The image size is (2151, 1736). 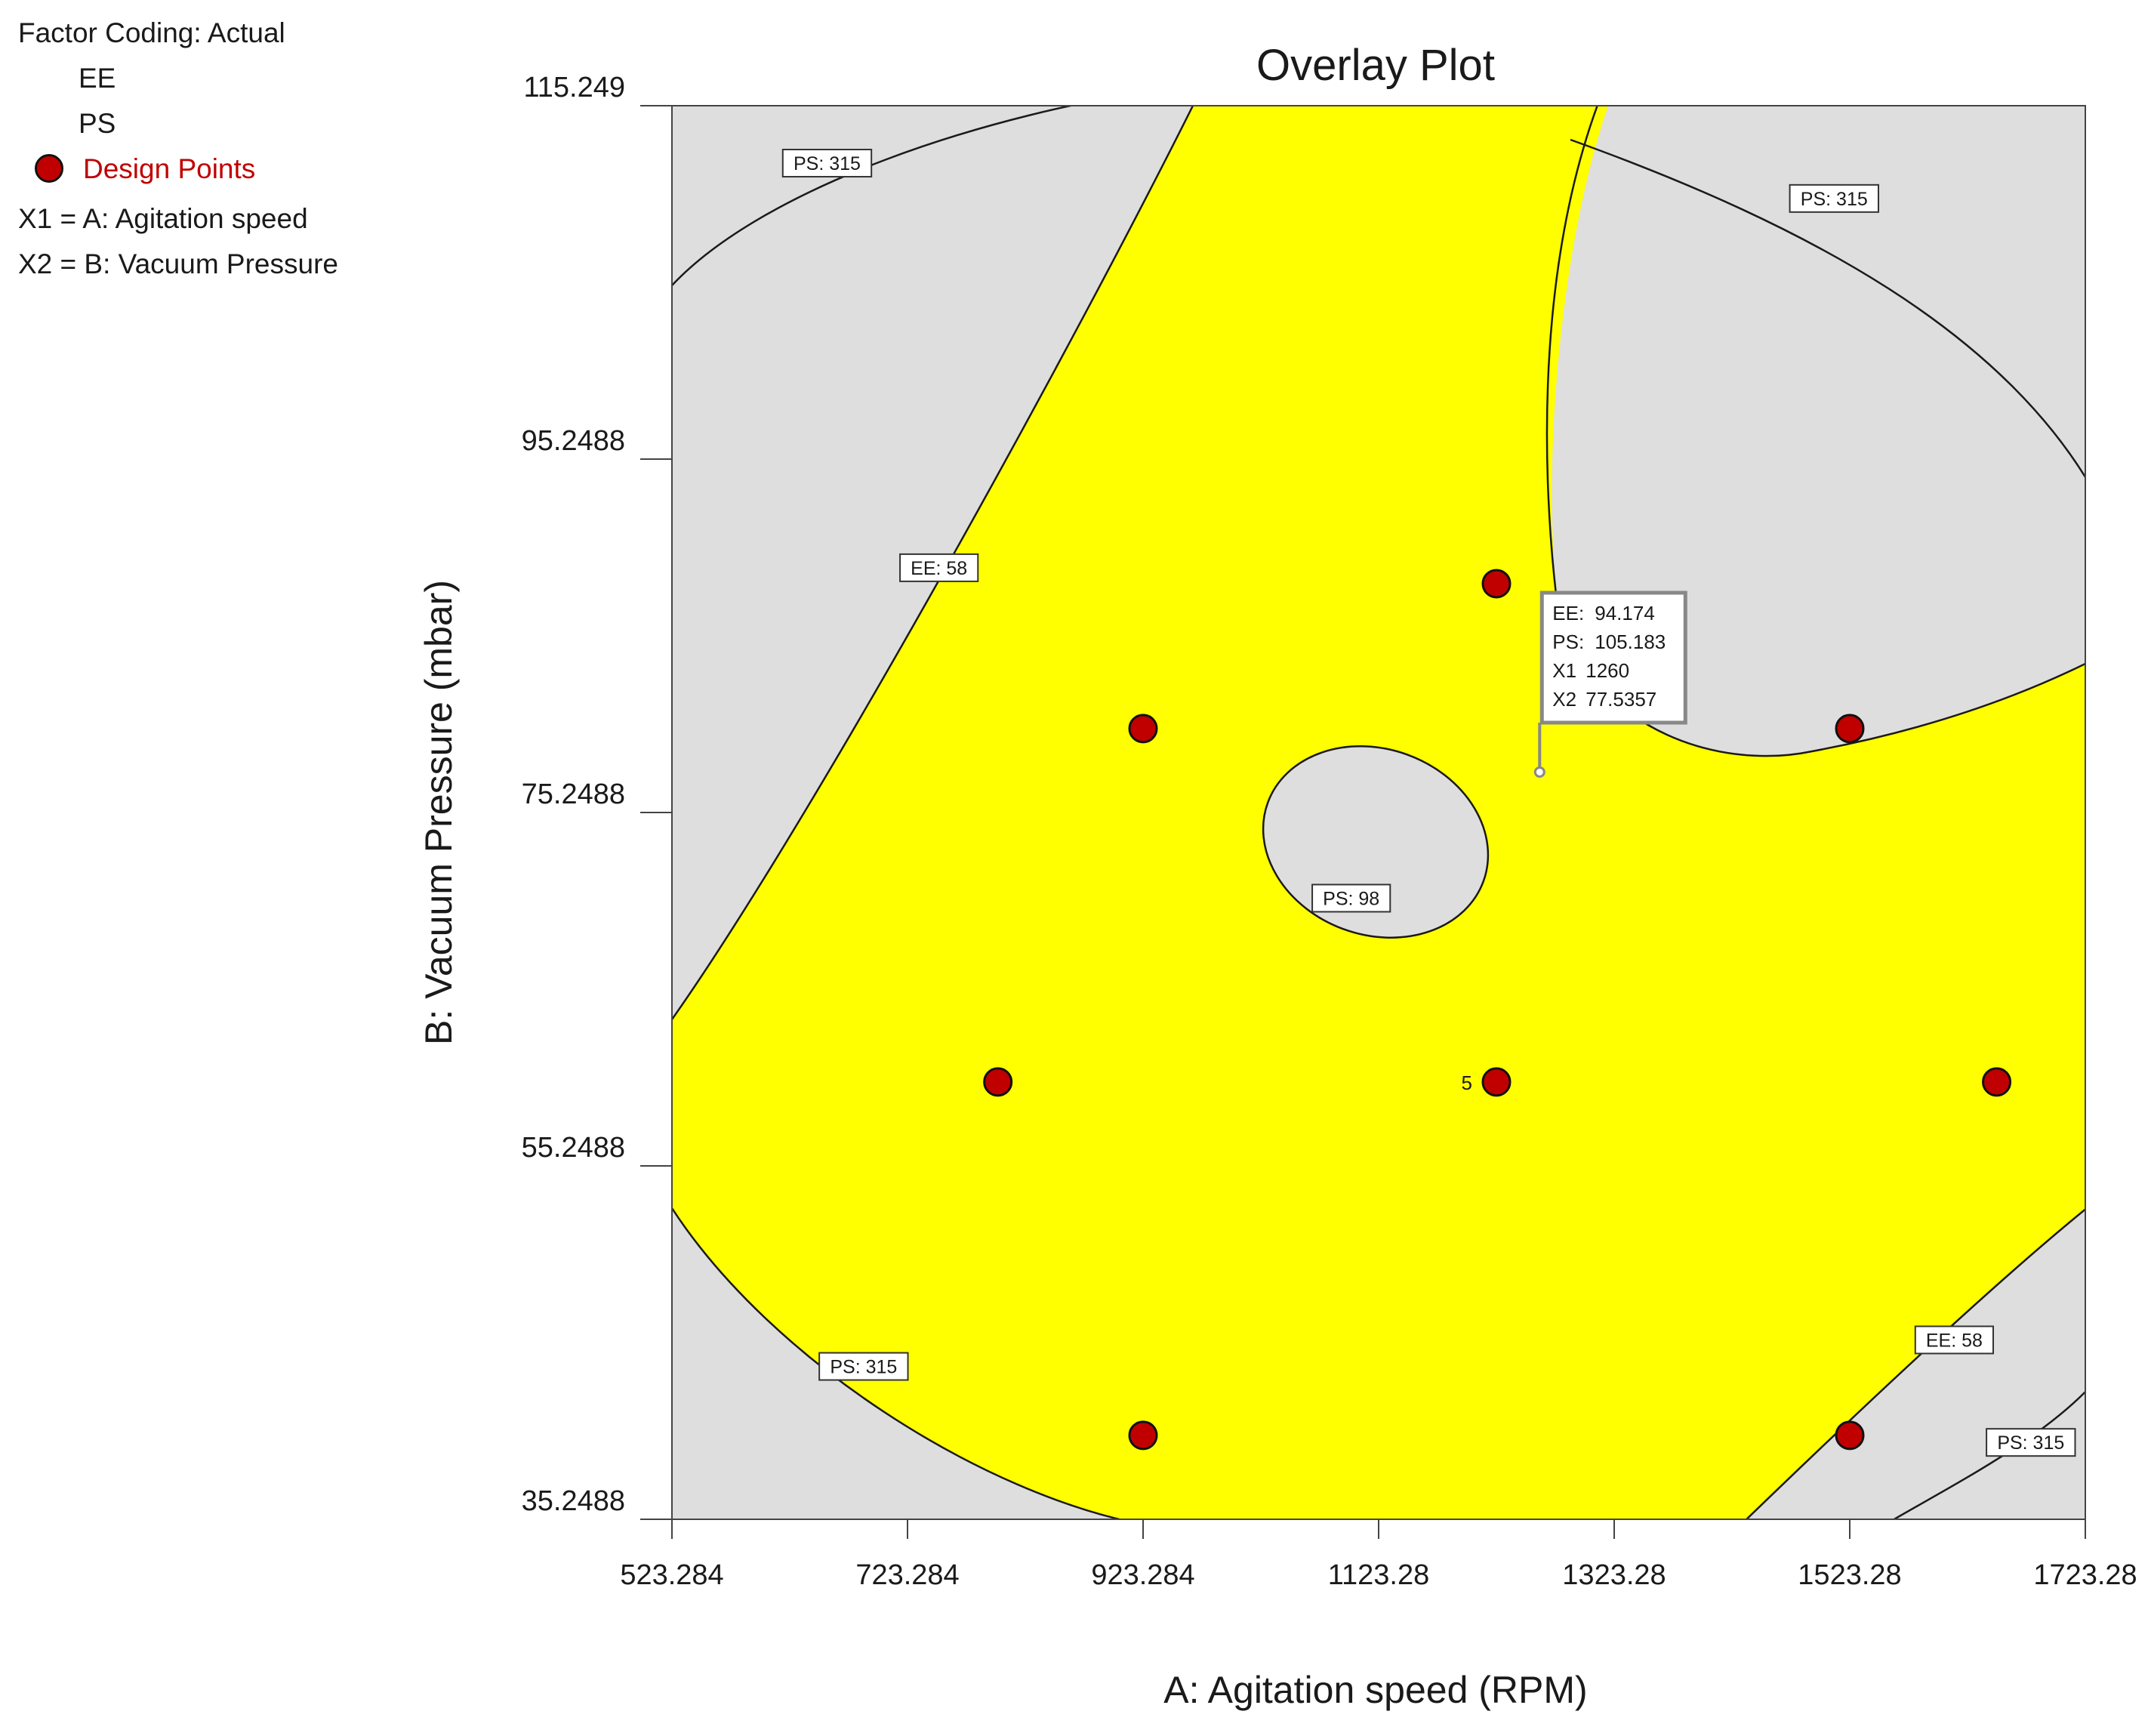 What do you see at coordinates (574, 88) in the screenshot?
I see `y-tick-label: 115.249` at bounding box center [574, 88].